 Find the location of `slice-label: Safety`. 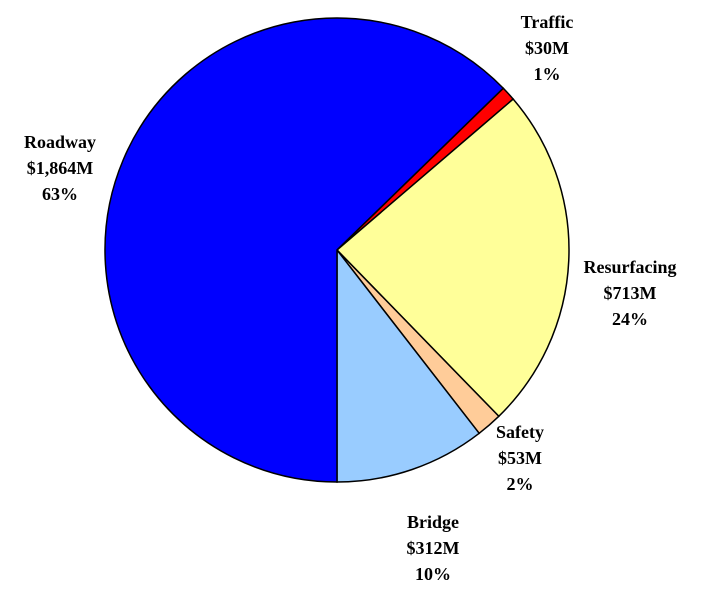

slice-label: Safety is located at coordinates (520, 432).